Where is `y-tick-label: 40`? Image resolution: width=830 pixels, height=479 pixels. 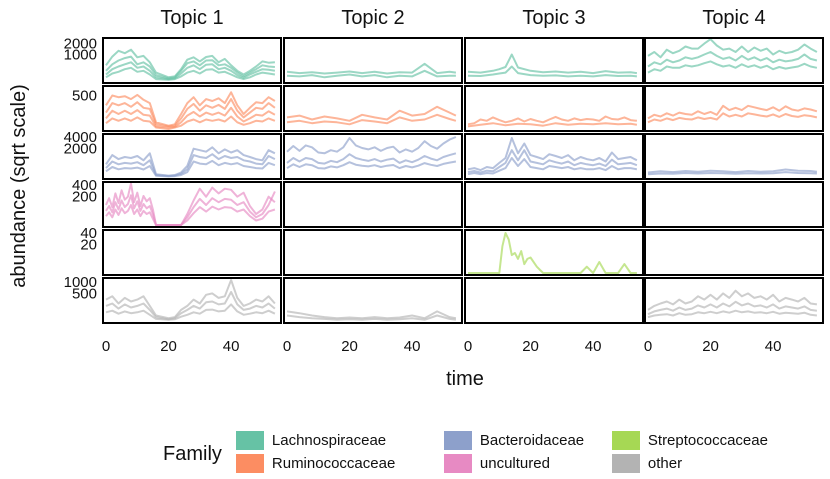 y-tick-label: 40 is located at coordinates (88, 233).